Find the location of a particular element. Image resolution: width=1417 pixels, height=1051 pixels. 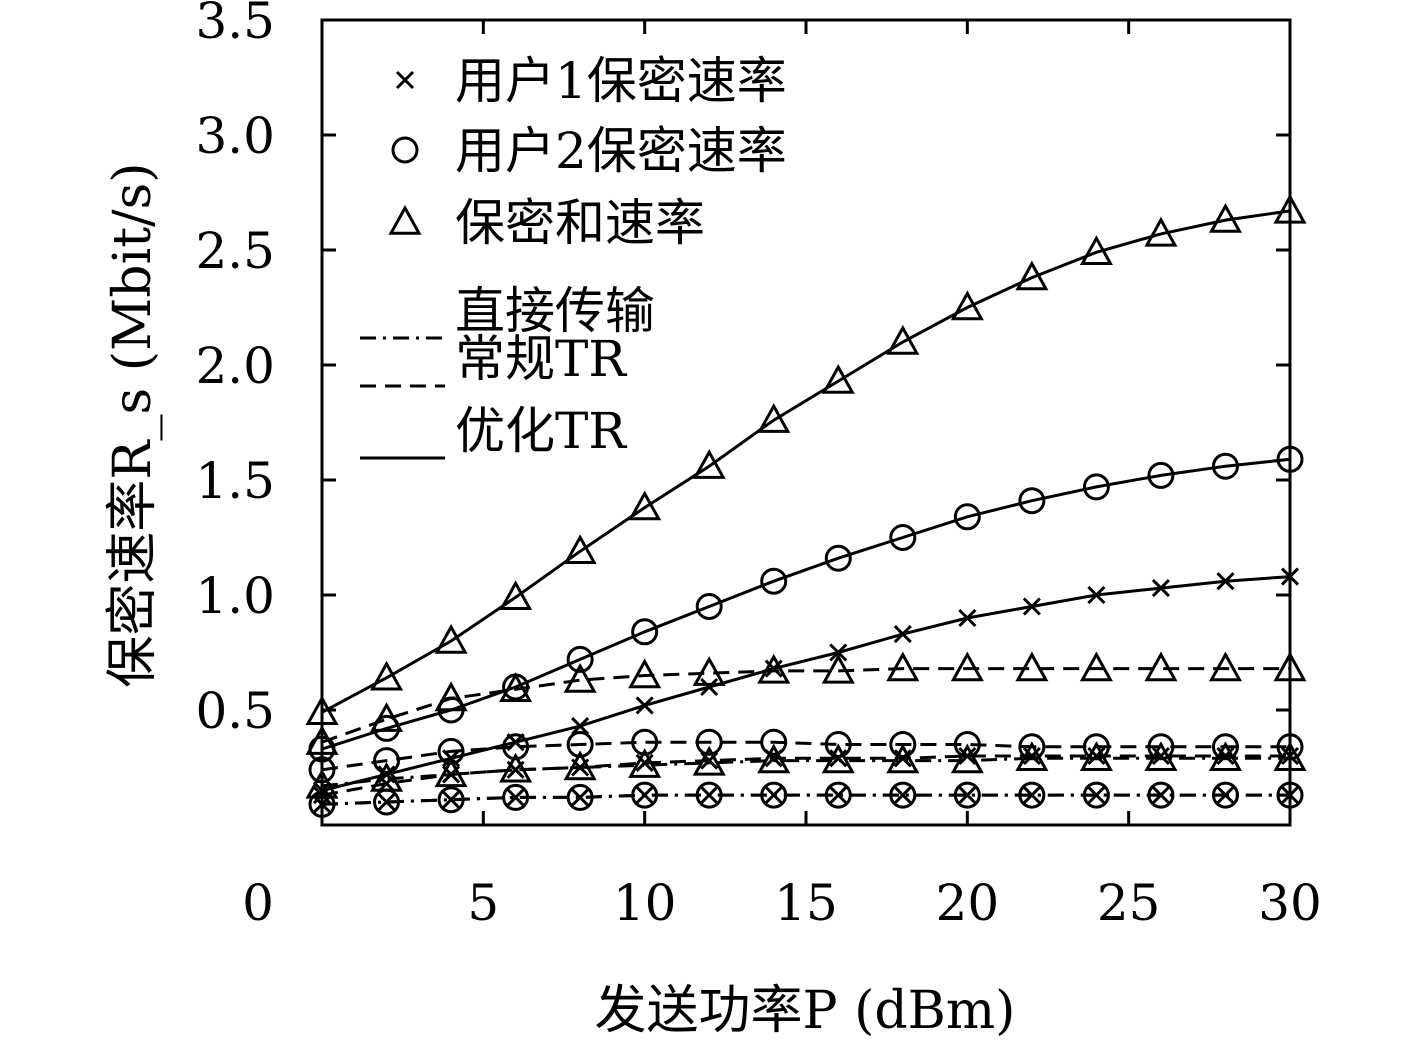

x-tick-label: 15 is located at coordinates (806, 903).